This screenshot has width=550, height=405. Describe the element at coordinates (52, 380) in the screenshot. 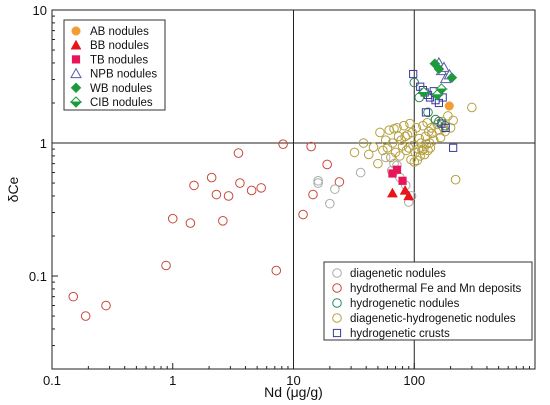

I see `x-tick-label: 0.1` at that location.